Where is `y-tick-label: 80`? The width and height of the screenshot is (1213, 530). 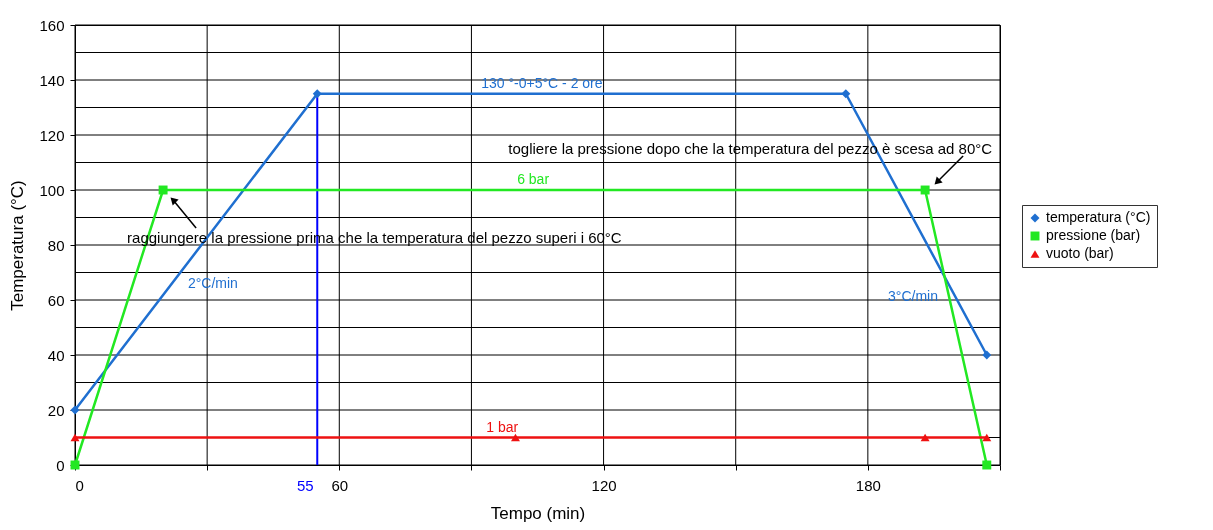
y-tick-label: 80 is located at coordinates (56, 245).